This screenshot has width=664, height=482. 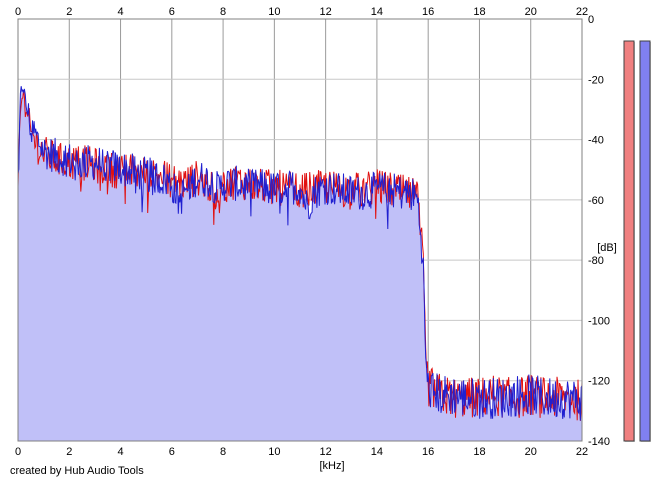 I want to click on x-tick-label-top: 4, so click(x=120, y=12).